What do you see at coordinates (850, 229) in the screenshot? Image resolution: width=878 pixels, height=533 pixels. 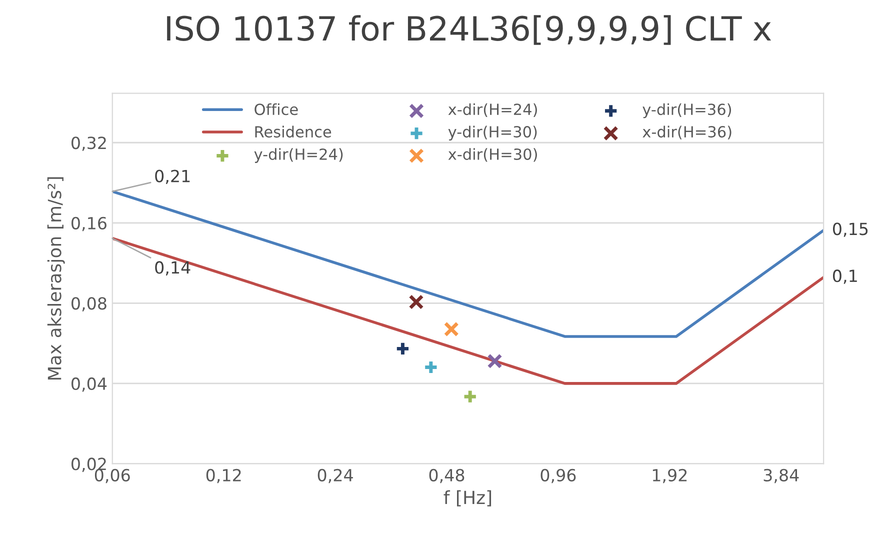 I see `data-label: 0,15` at bounding box center [850, 229].